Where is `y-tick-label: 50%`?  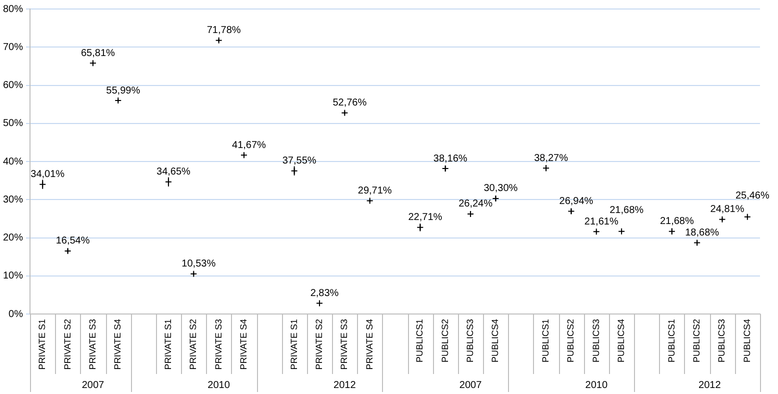
y-tick-label: 50% is located at coordinates (13, 124).